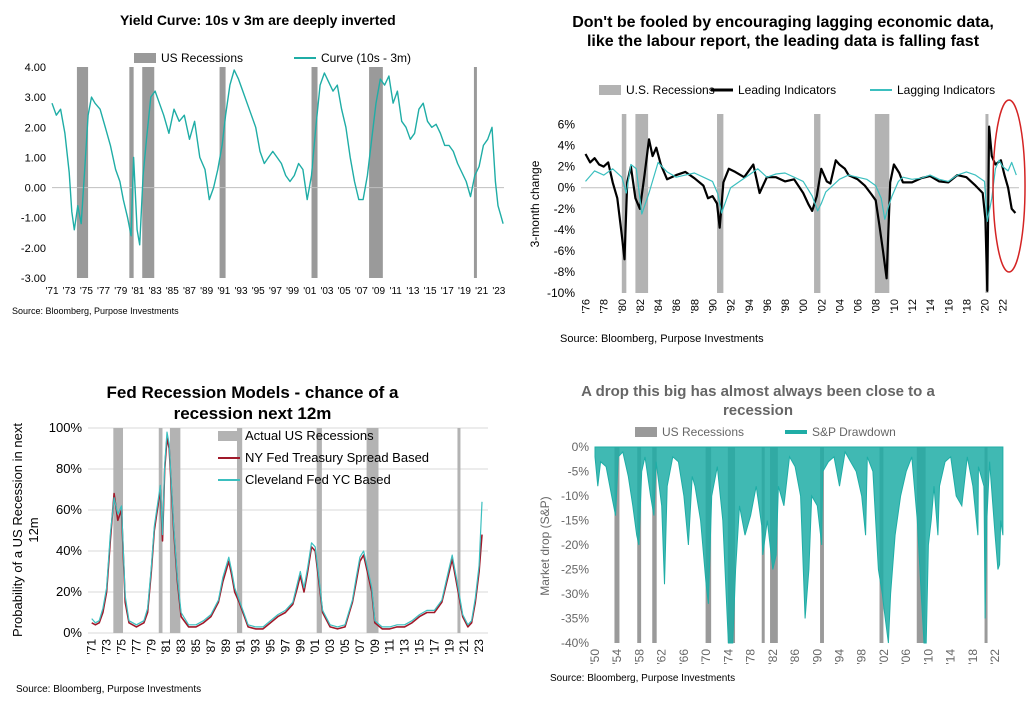  I want to click on legend-label: Curve (10s - 3m), so click(366, 58).